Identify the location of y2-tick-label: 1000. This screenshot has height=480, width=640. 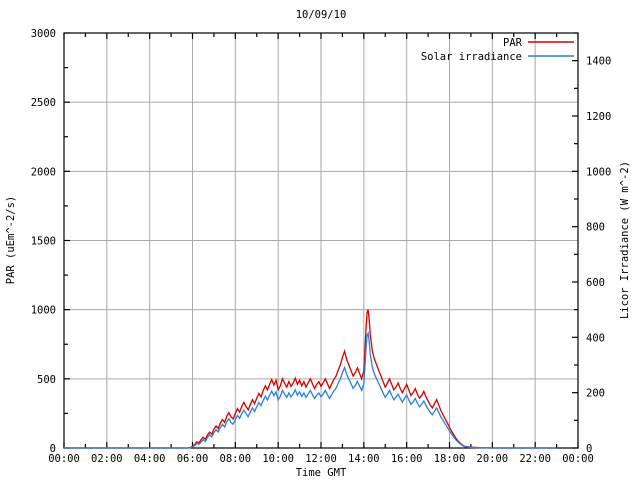
(598, 172).